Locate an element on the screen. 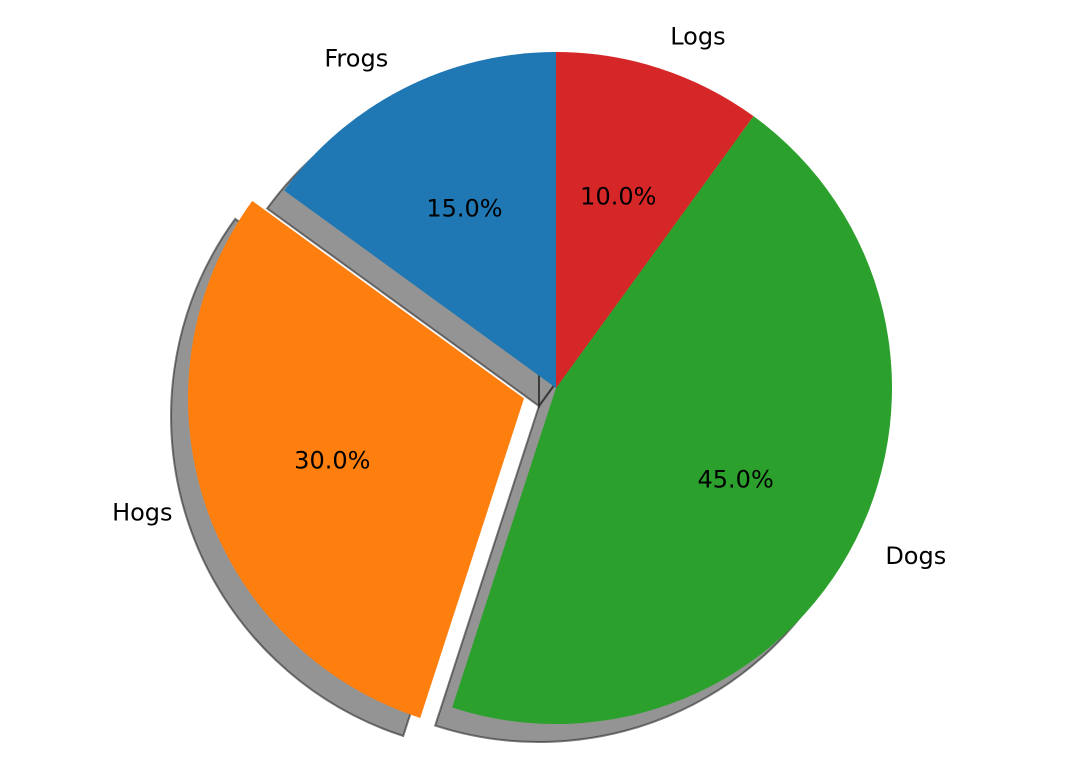 This screenshot has height=777, width=1080. percent-label-hogs: 30.0% is located at coordinates (332, 461).